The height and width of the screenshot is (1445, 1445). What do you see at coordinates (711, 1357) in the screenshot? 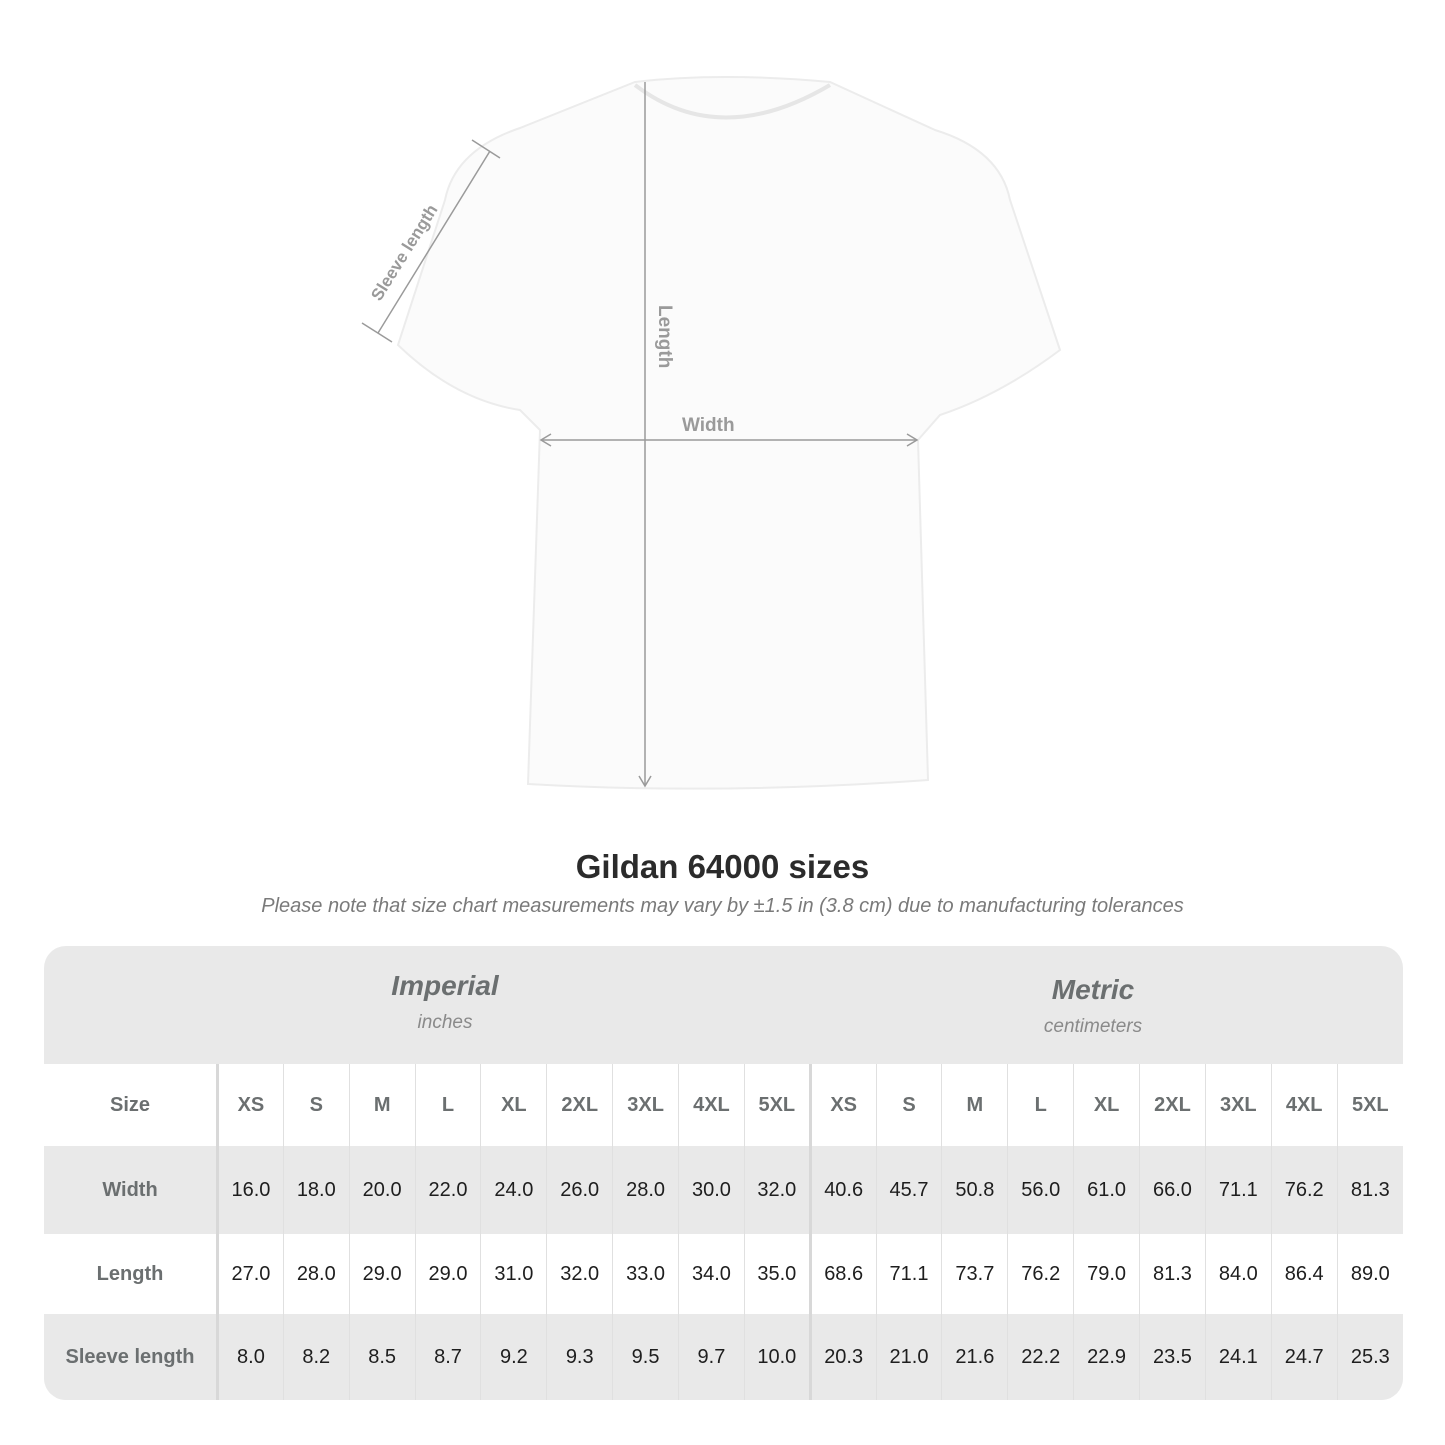
I see `imperial-value: 9.7` at bounding box center [711, 1357].